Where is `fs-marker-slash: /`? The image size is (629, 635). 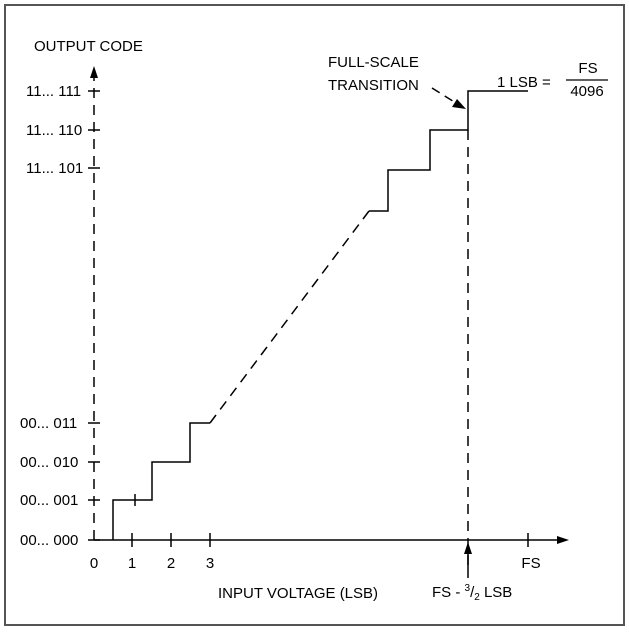 fs-marker-slash: / is located at coordinates (472, 592).